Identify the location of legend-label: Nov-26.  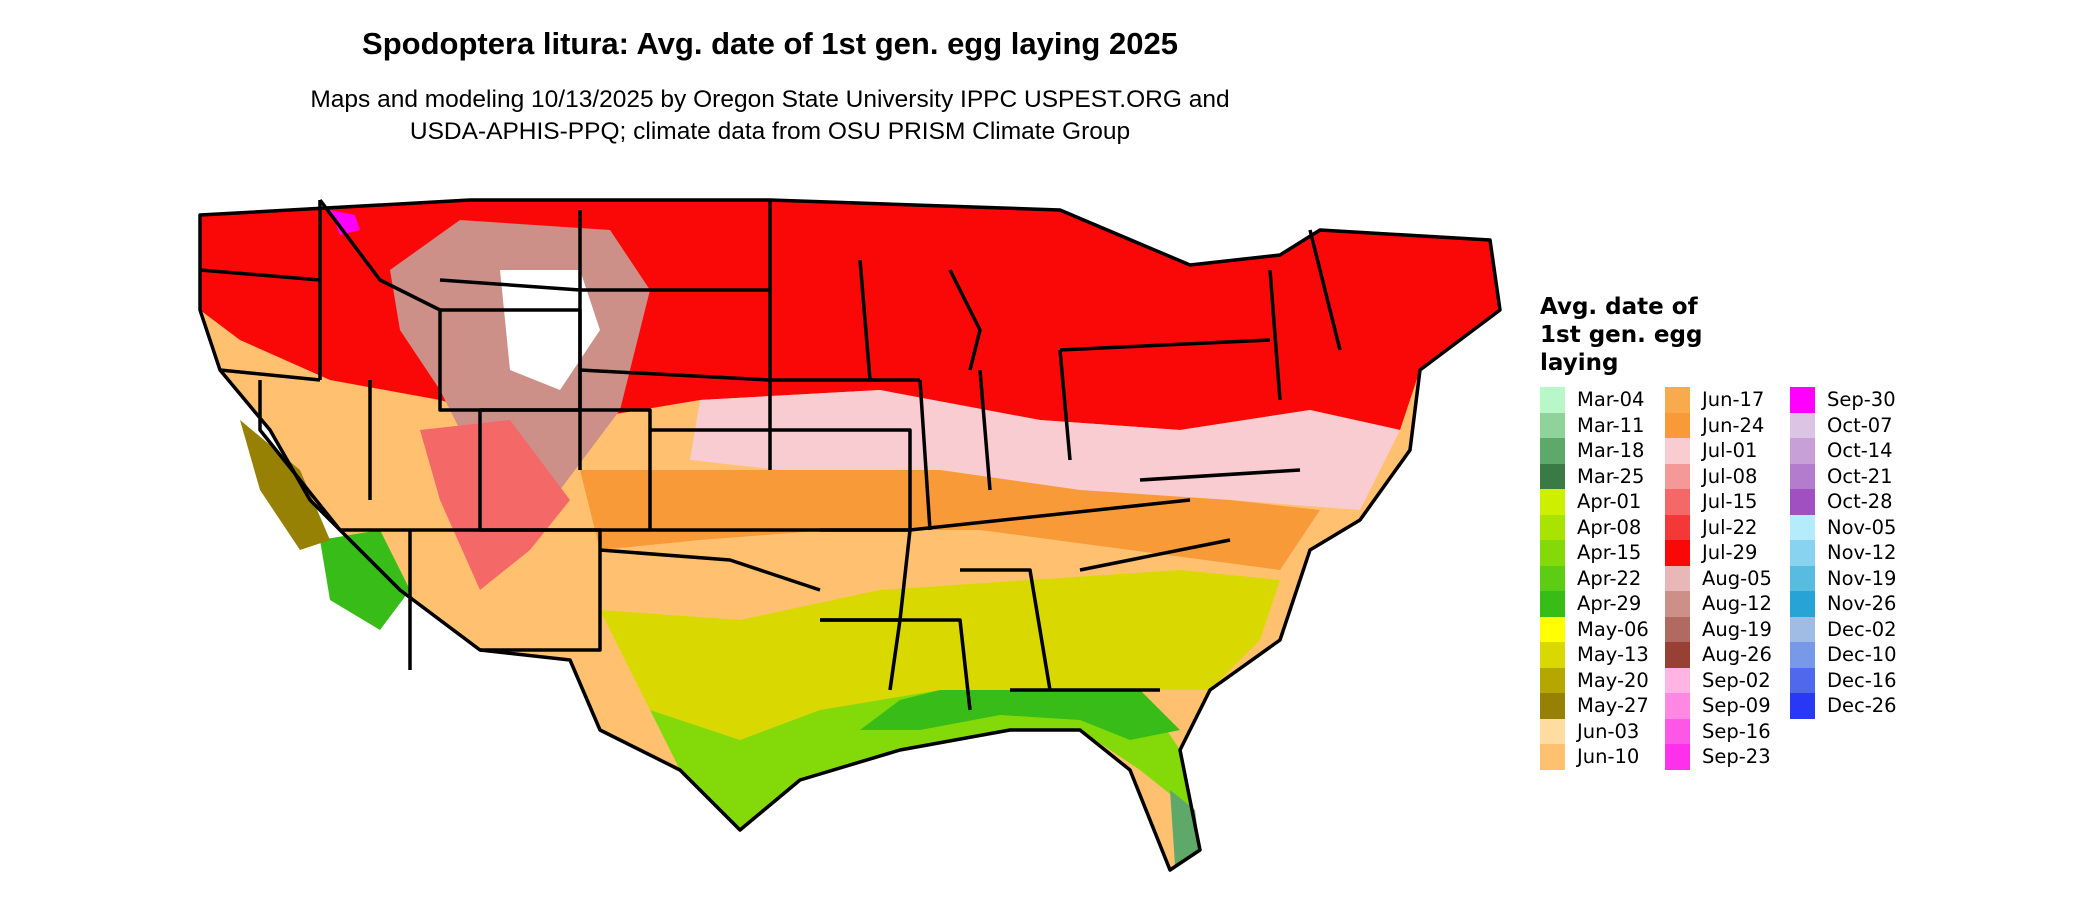
(1862, 604).